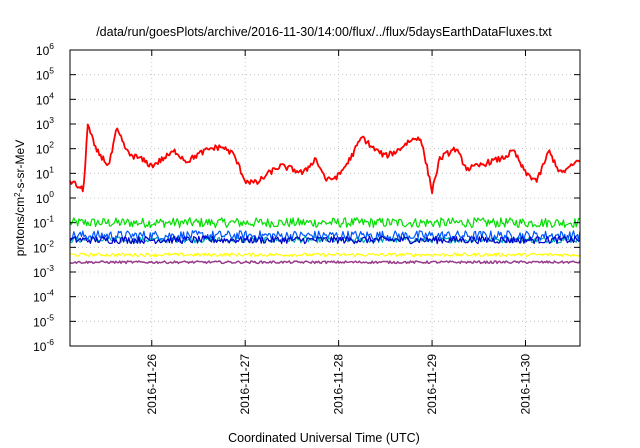 Image resolution: width=640 pixels, height=448 pixels. Describe the element at coordinates (51, 169) in the screenshot. I see `y-tick-label-exponent: 1` at that location.